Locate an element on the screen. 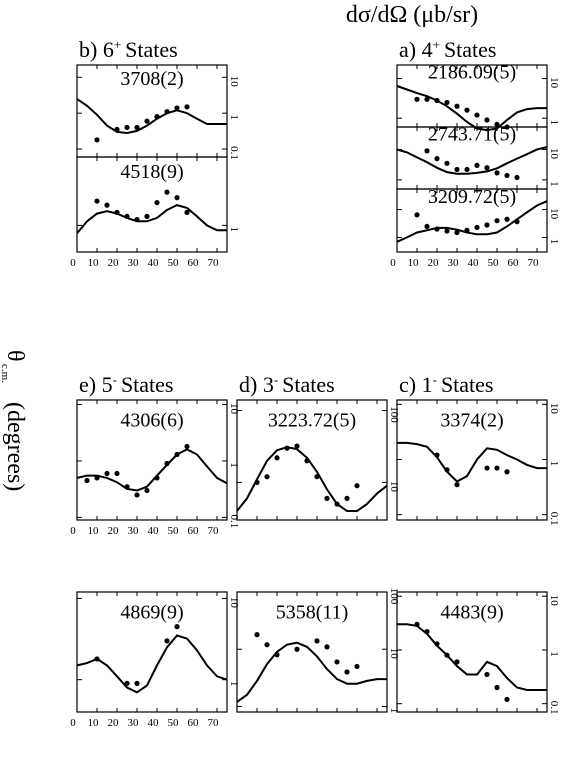  x-axis-theta: θ is located at coordinates (15, 356).